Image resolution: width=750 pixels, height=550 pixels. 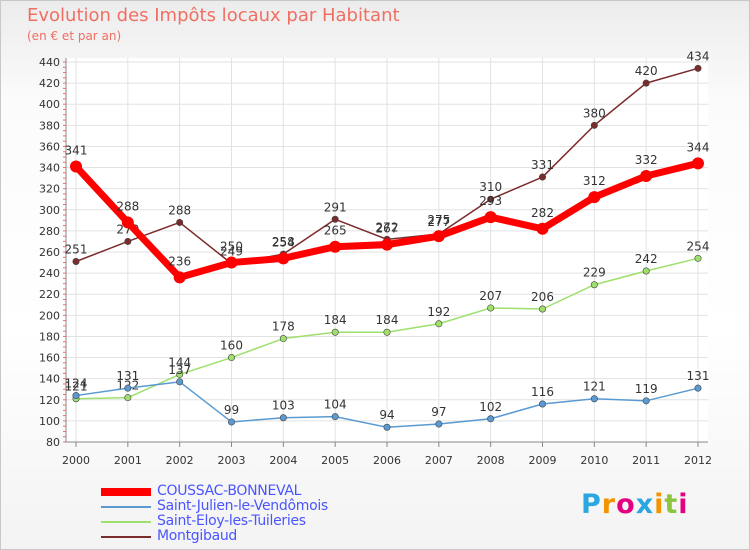 I want to click on data-label-montgibaud: 249, so click(x=231, y=252).